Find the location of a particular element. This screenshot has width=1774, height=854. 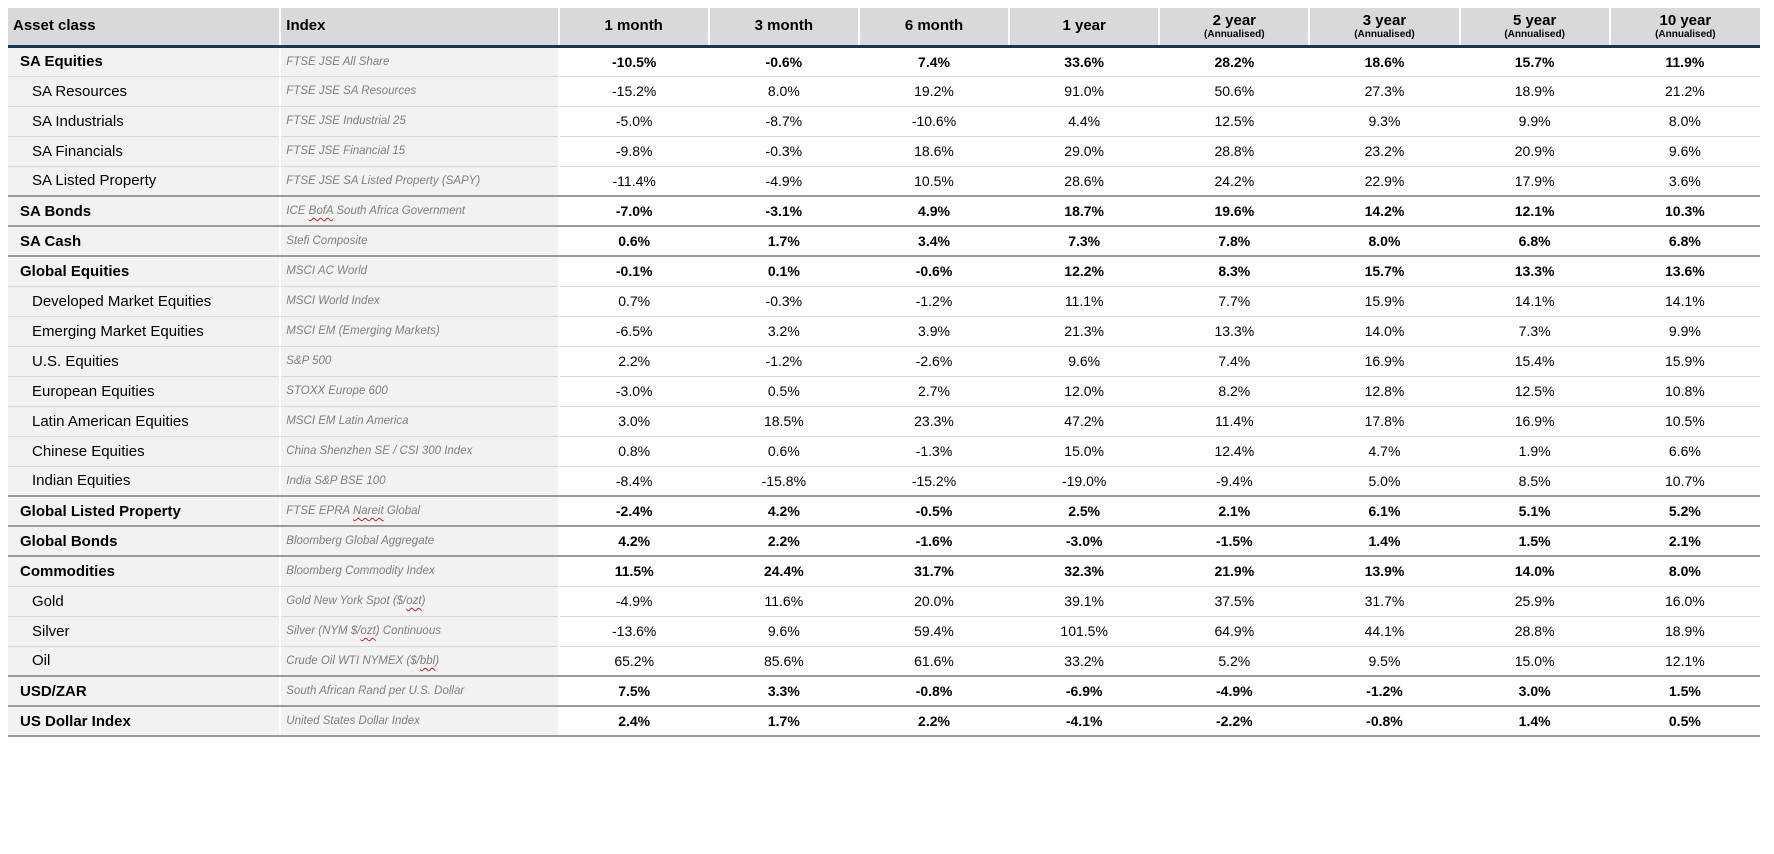

return-value-cell: 9.5% is located at coordinates (1384, 661).